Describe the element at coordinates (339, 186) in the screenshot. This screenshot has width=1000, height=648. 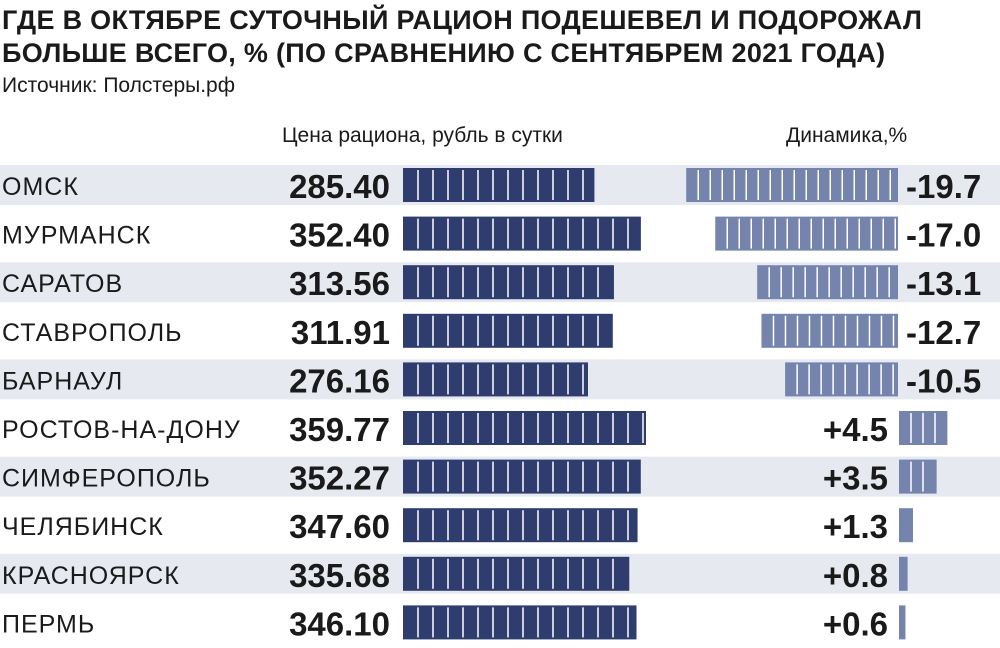
I see `price-value-label: 285.40` at that location.